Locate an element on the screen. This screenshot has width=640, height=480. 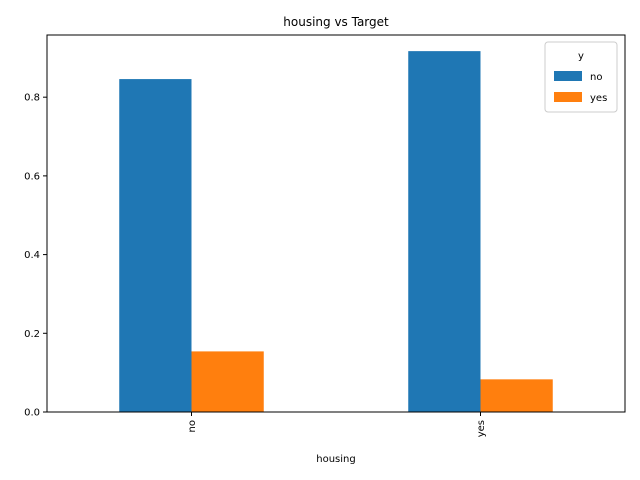
y-tick-label: 0.8 is located at coordinates (32, 98).